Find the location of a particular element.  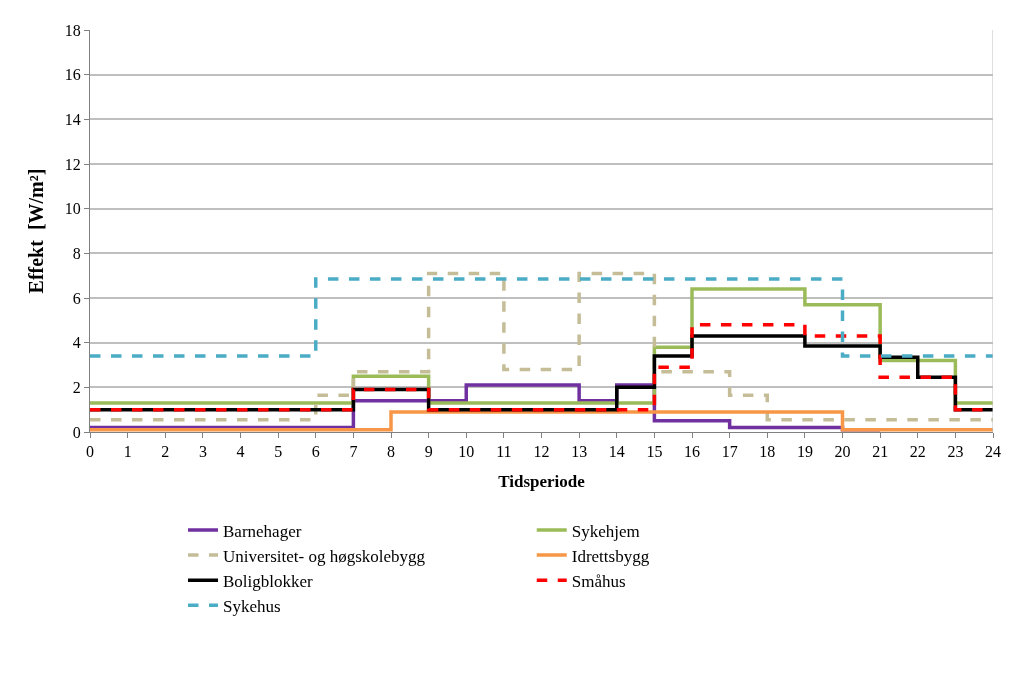

y-tick-label: 18 is located at coordinates (72, 30).